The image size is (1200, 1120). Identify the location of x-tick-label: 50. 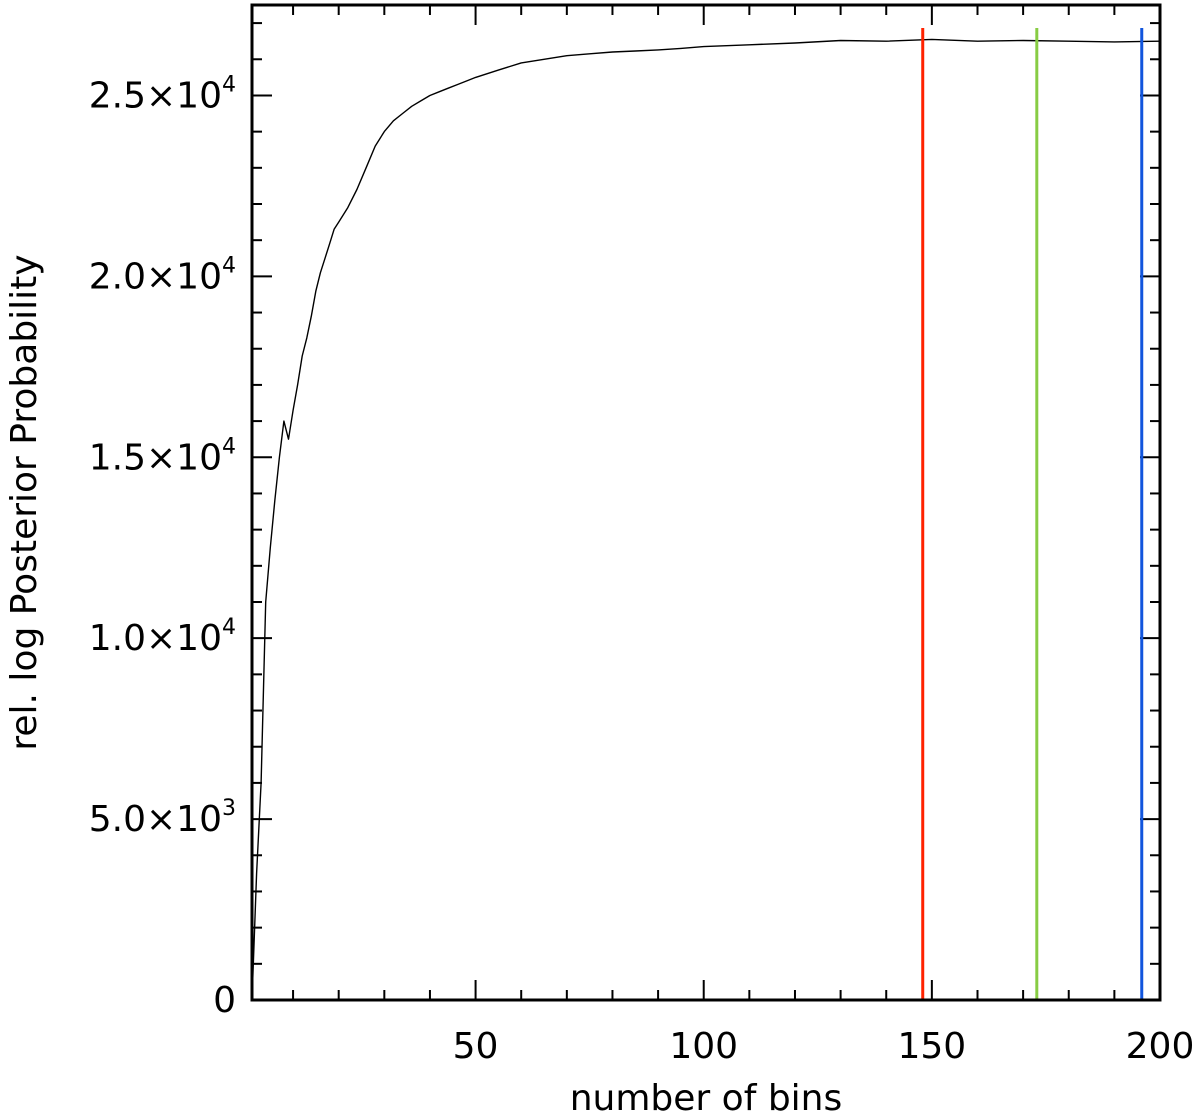
(476, 1046).